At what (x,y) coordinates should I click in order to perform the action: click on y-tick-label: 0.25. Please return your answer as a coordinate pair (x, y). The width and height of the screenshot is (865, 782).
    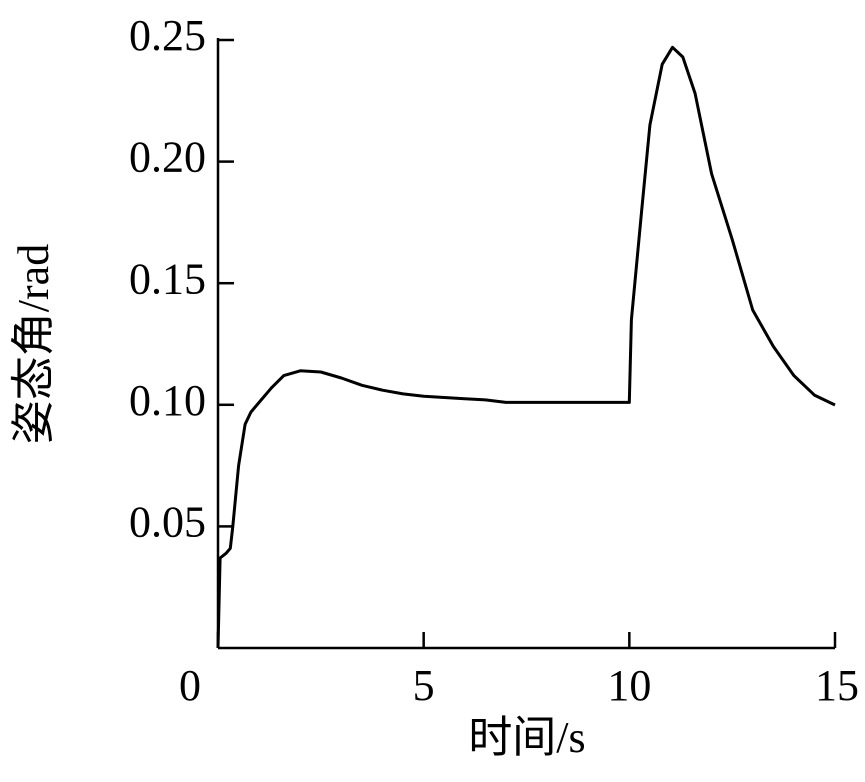
    Looking at the image, I should click on (167, 35).